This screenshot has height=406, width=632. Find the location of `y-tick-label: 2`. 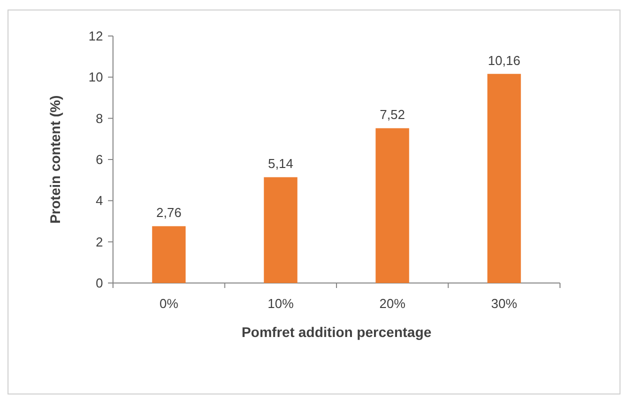

y-tick-label: 2 is located at coordinates (99, 242).